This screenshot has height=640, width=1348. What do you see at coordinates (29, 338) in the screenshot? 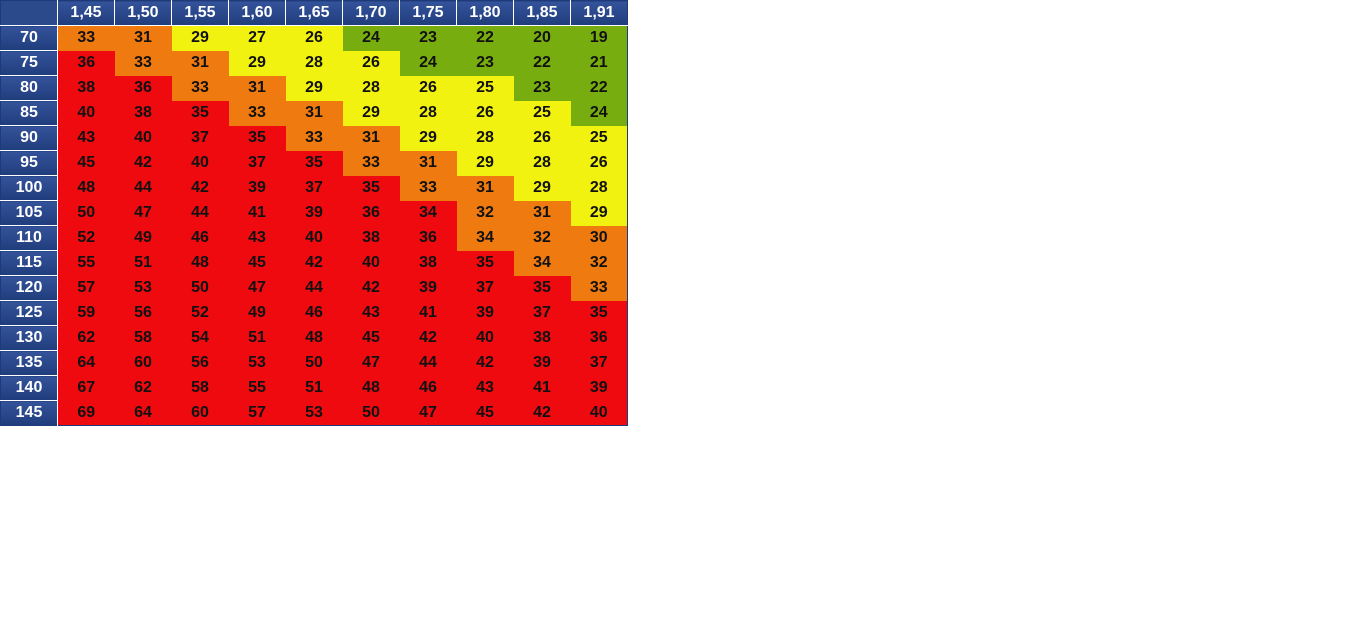
I see `row-header: 130` at bounding box center [29, 338].